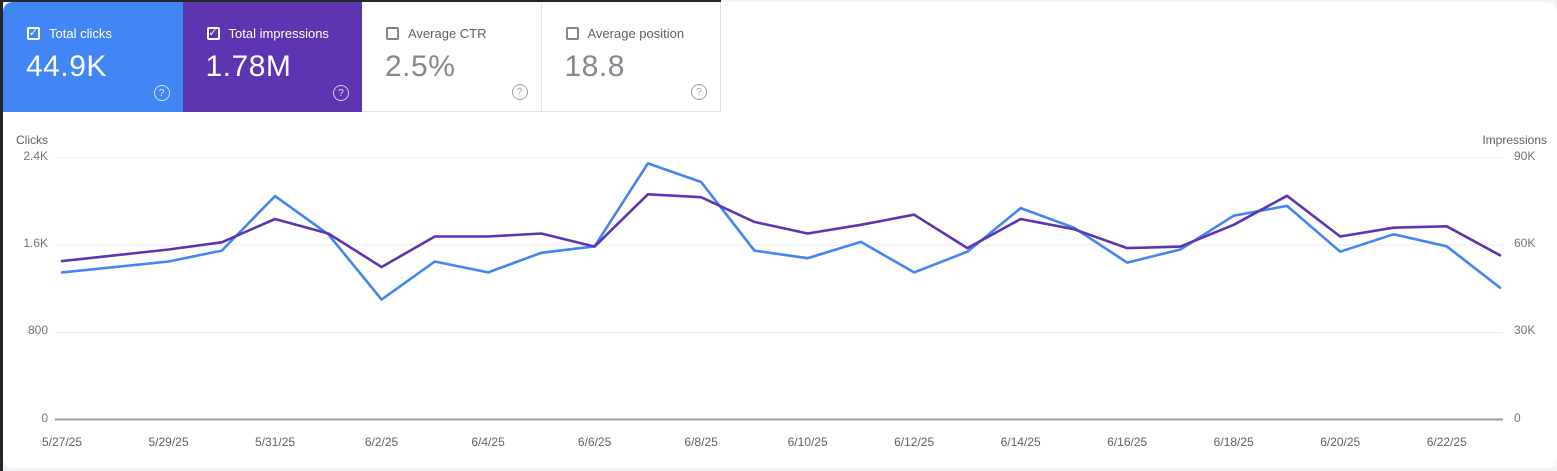 The height and width of the screenshot is (471, 1557). Describe the element at coordinates (447, 33) in the screenshot. I see `average-ctr-label: Average CTR` at that location.